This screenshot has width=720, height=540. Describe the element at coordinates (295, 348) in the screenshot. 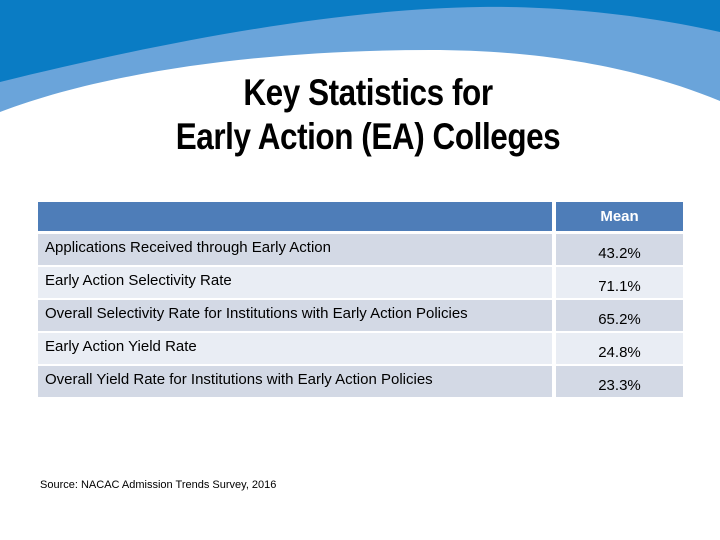

I see `row-label-cell: Early Action Yield Rate` at that location.